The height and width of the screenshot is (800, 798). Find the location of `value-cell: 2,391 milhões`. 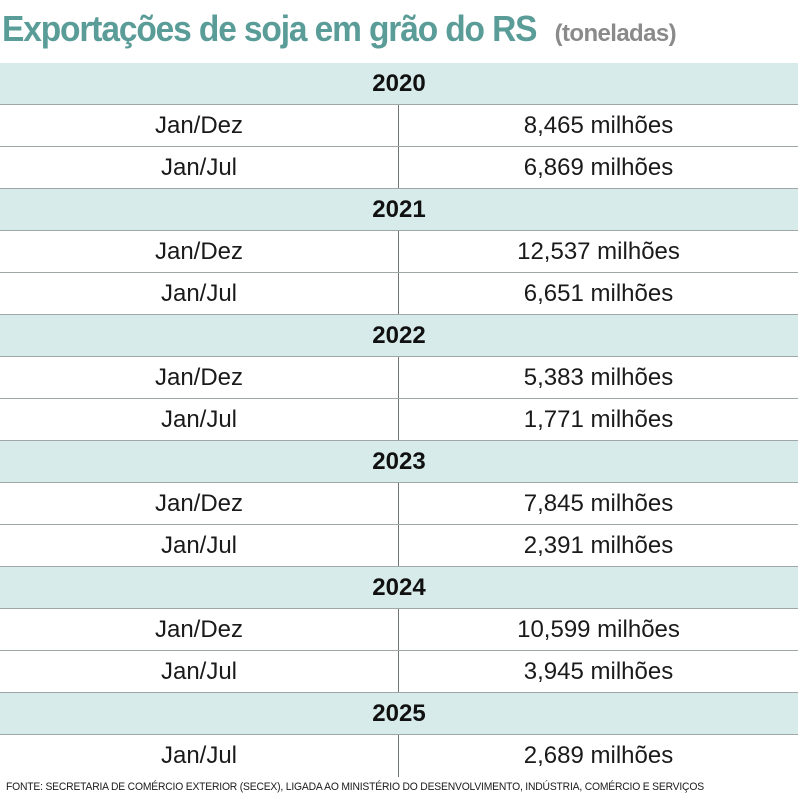

value-cell: 2,391 milhões is located at coordinates (598, 545).